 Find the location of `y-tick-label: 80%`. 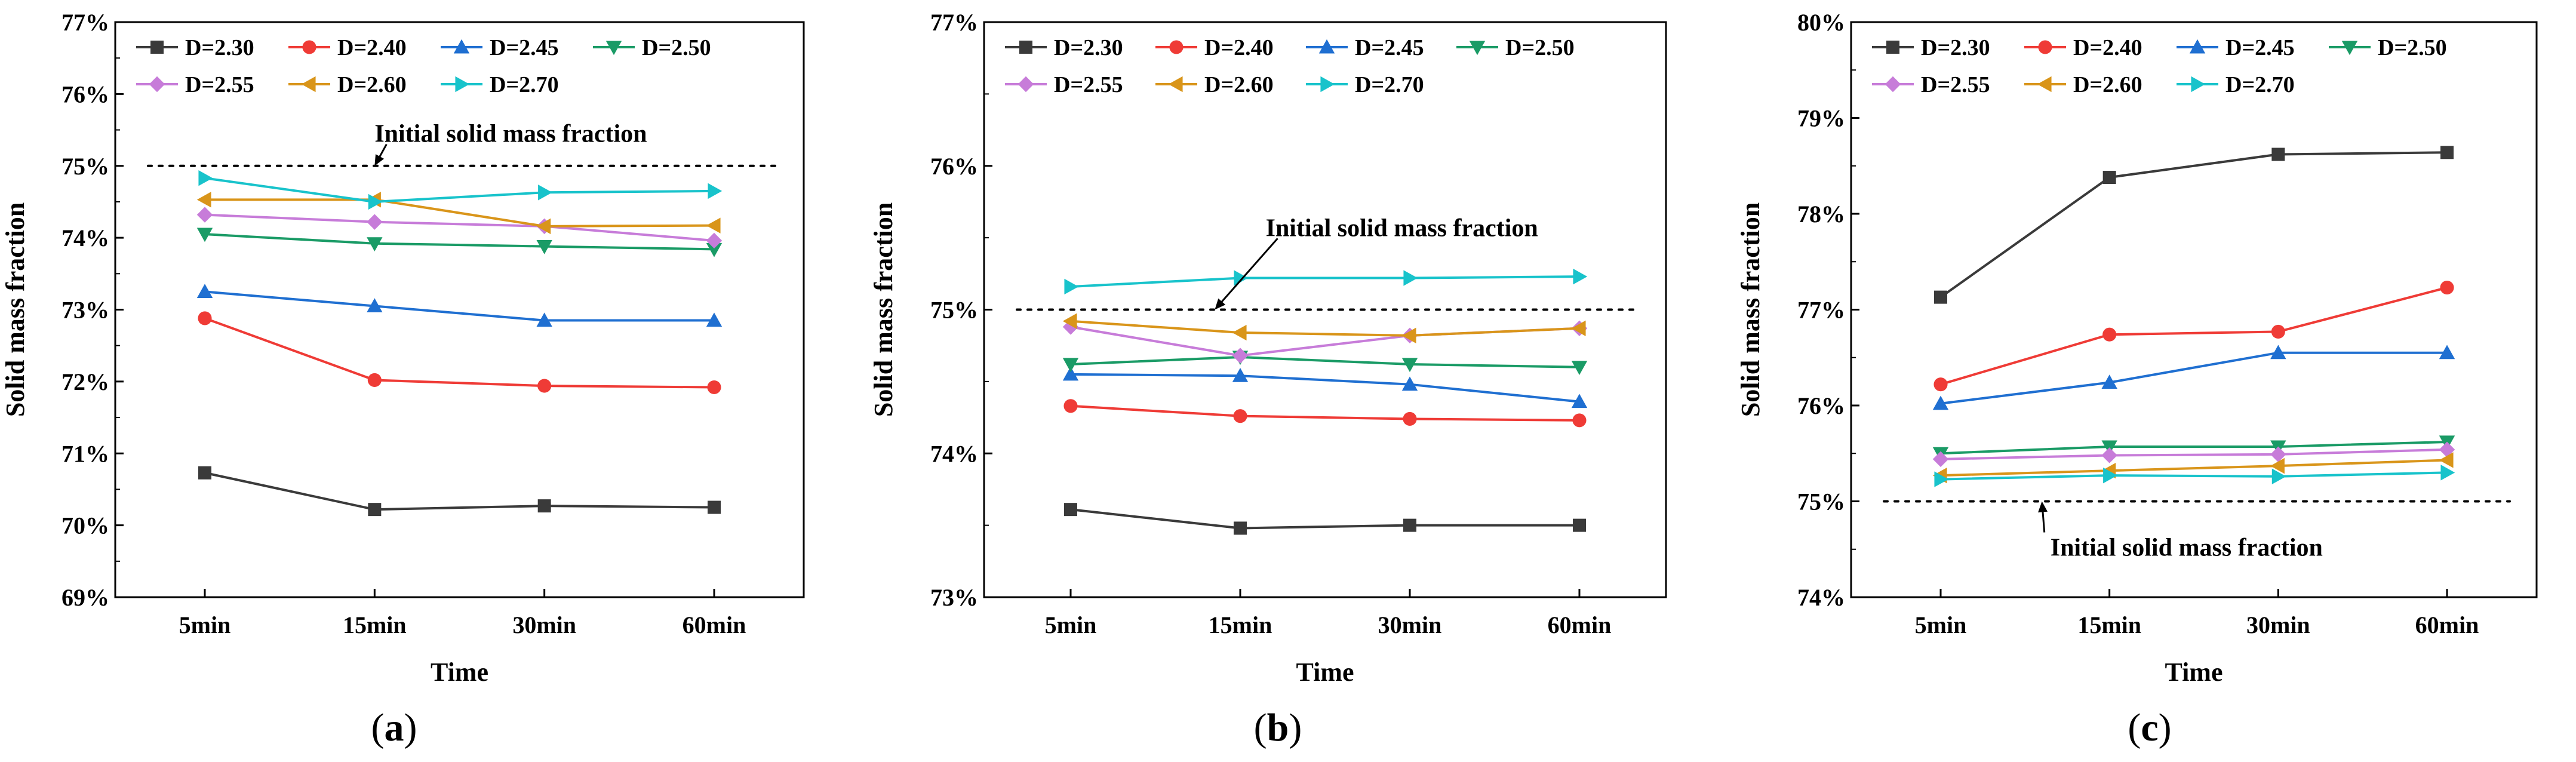

y-tick-label: 80% is located at coordinates (1821, 22).